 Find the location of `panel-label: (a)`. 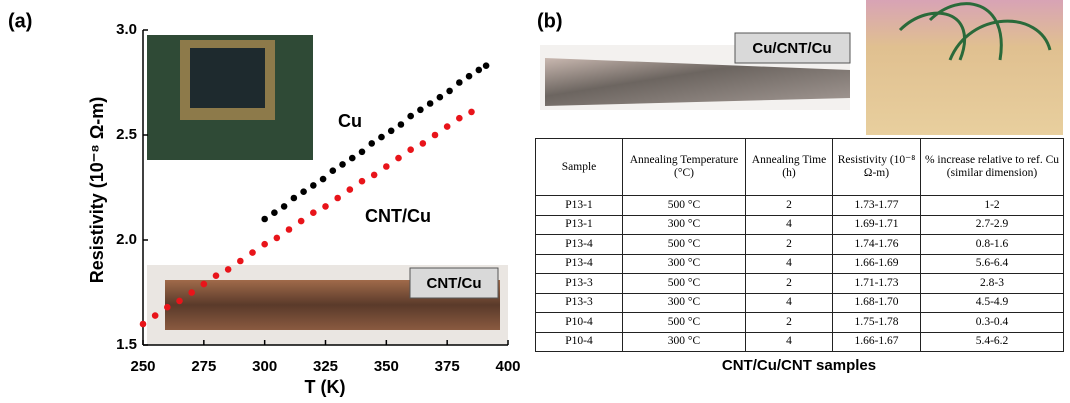

panel-label: (a) is located at coordinates (20, 21).